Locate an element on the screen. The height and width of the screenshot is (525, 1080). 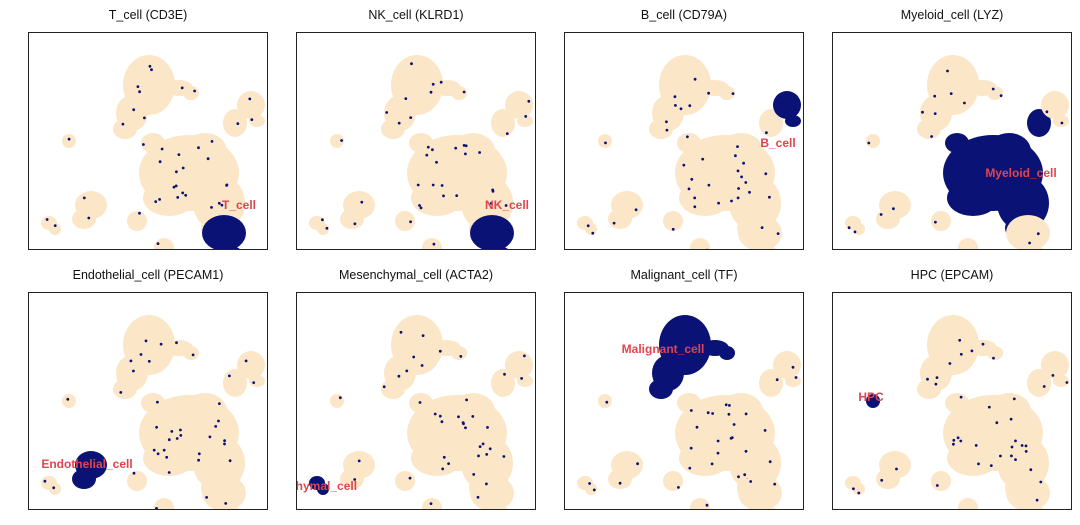
umap-plot-area: T_cell is located at coordinates (148, 141).